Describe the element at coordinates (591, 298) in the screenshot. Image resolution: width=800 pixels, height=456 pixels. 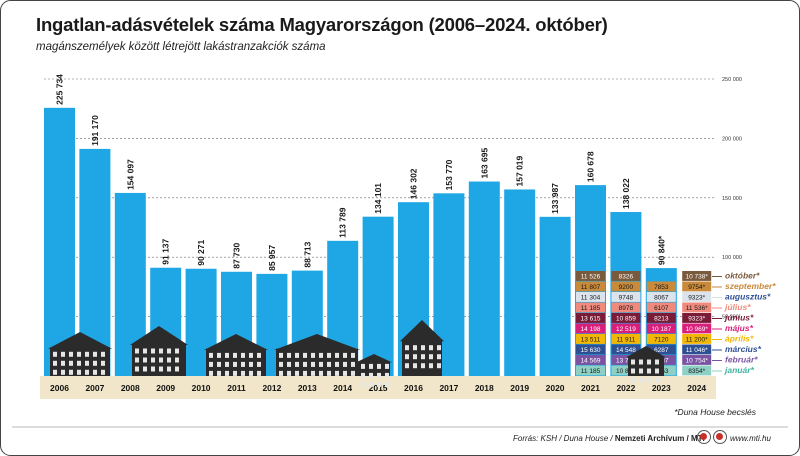
I see `month-label-2021-augusztus: 11 304` at that location.